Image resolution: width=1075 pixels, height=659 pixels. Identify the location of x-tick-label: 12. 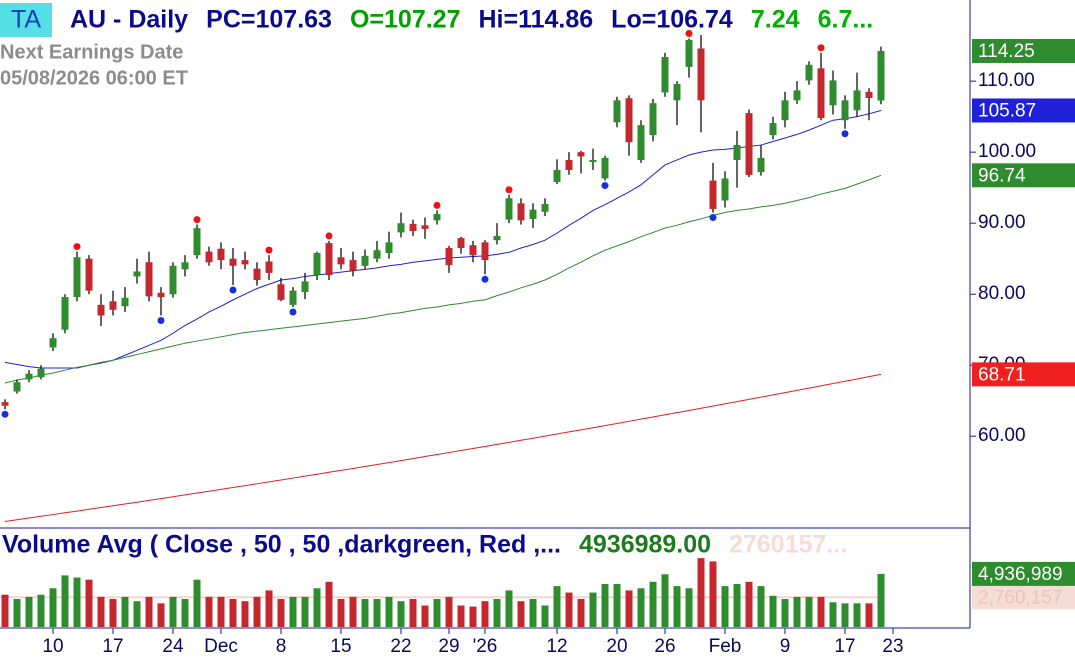
(556, 646).